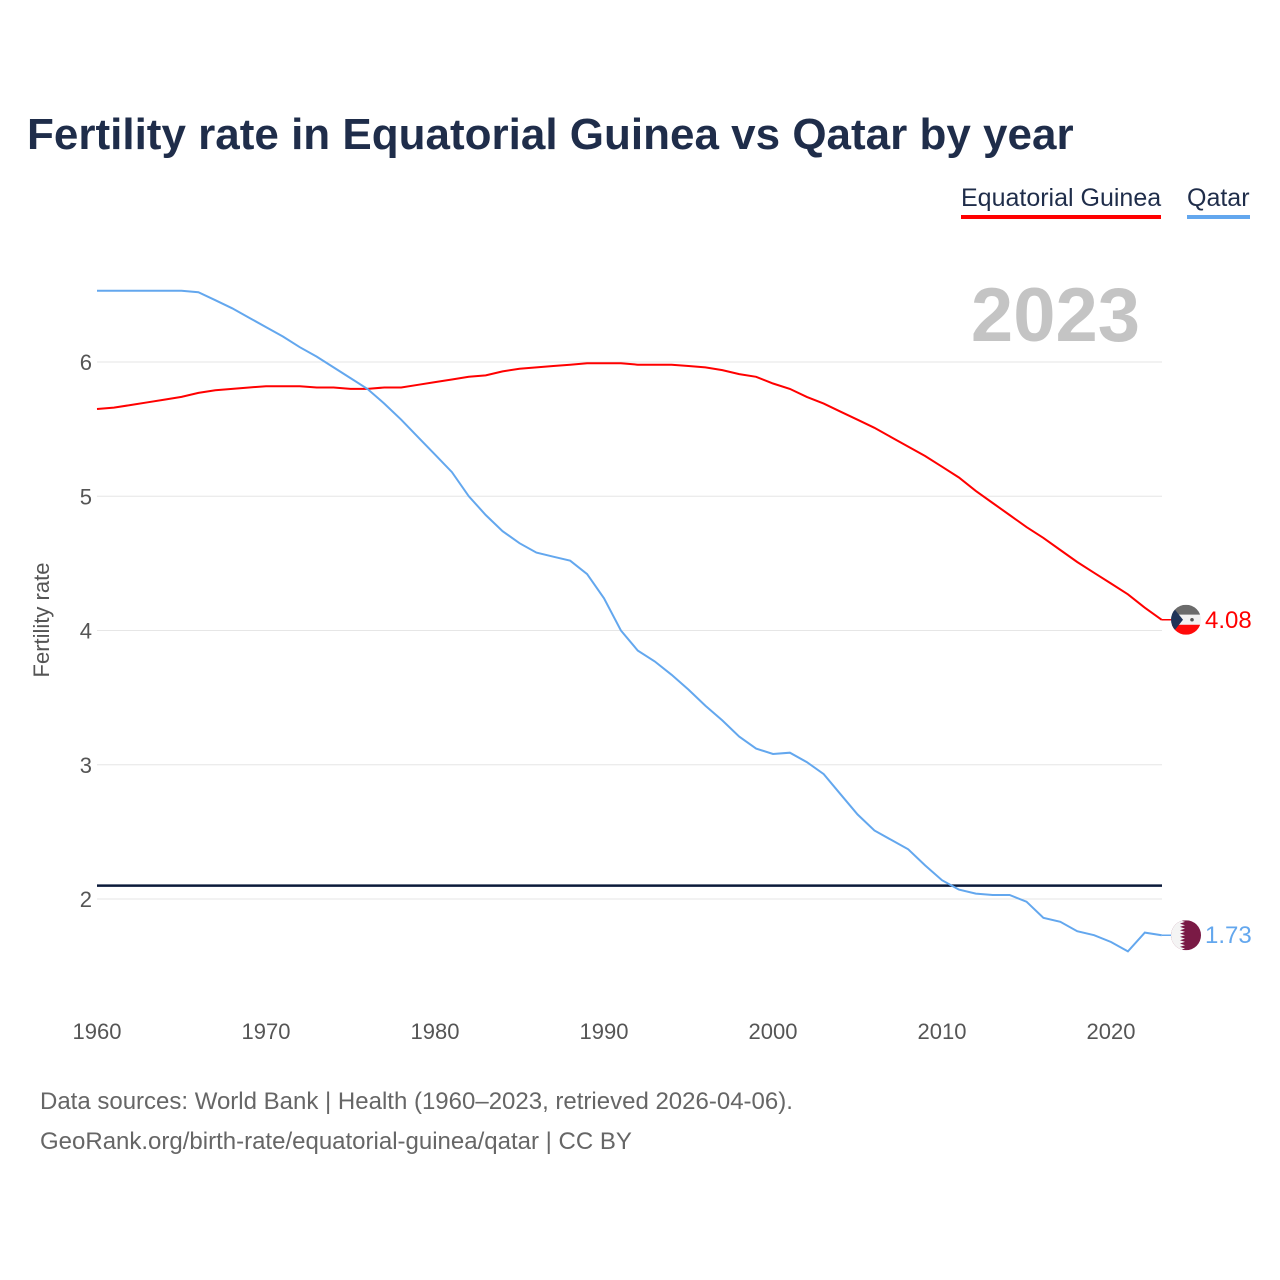 This screenshot has width=1280, height=1280. I want to click on flag-emblem, so click(1192, 619).